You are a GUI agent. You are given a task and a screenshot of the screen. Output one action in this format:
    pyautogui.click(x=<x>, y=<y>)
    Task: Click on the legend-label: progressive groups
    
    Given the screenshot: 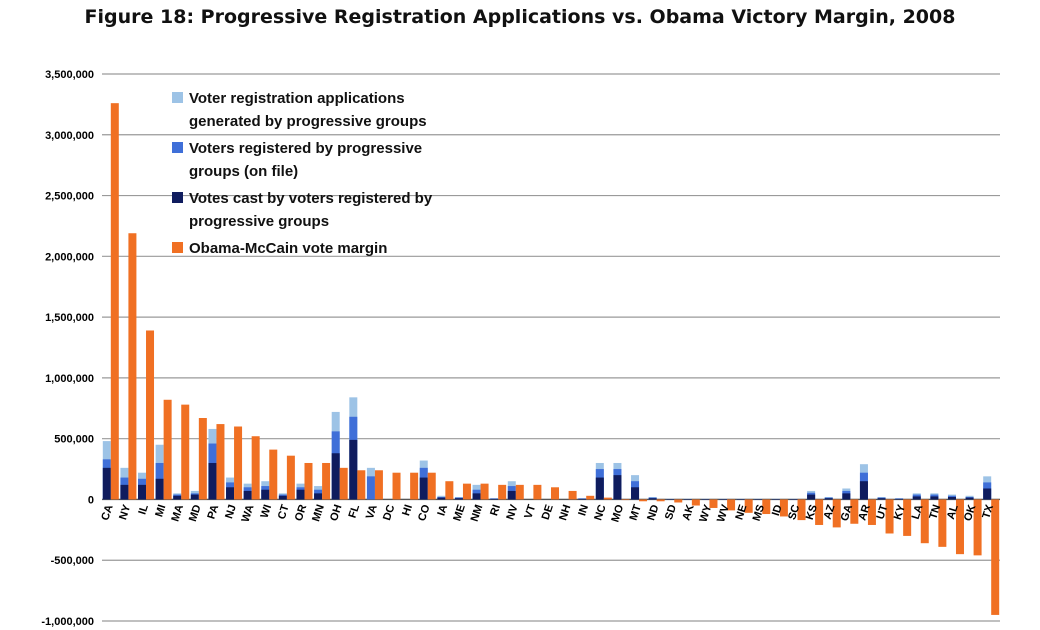 What is the action you would take?
    pyautogui.click(x=259, y=221)
    